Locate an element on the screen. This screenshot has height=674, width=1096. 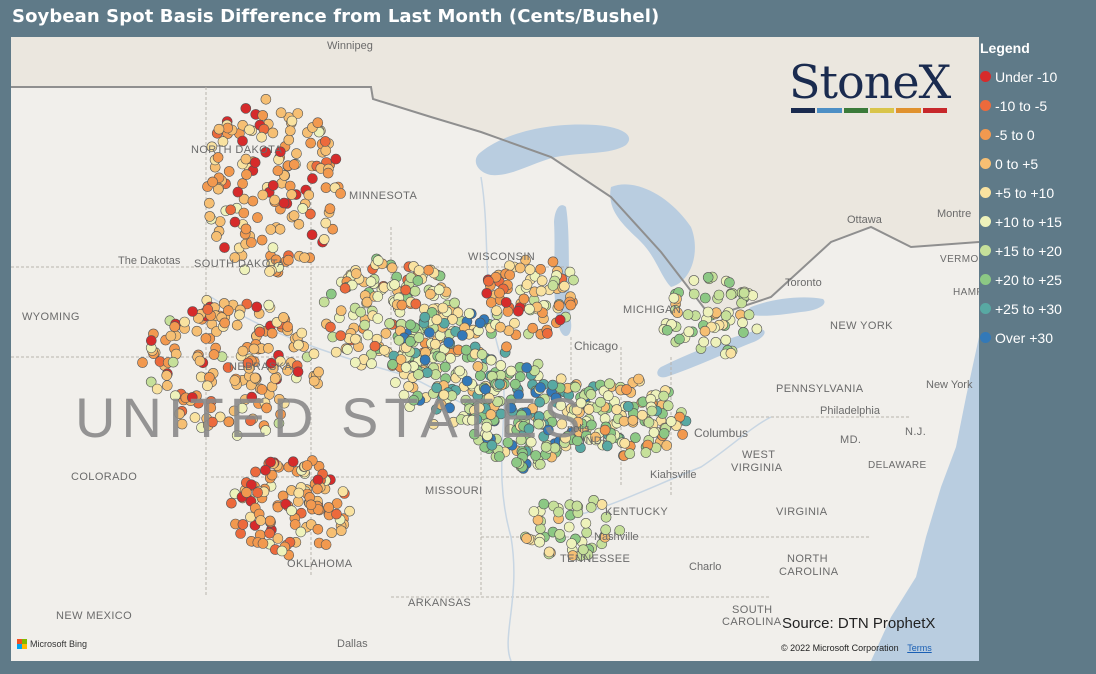
legend-item: 0 to +5 is located at coordinates (1021, 163).